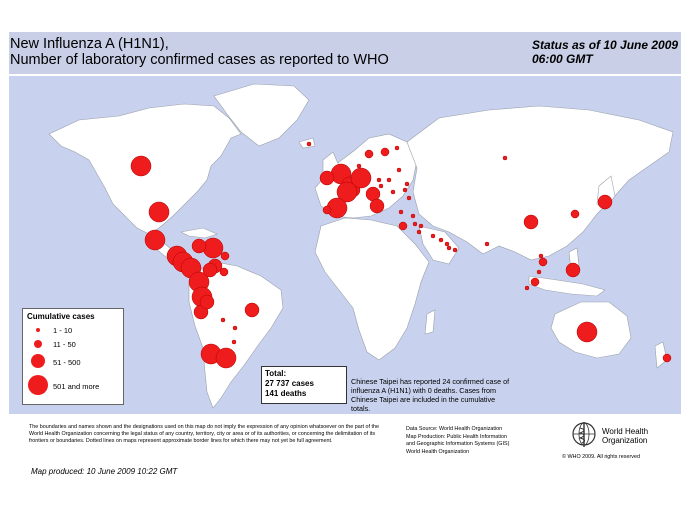  What do you see at coordinates (527, 288) in the screenshot?
I see `case-marker-indonesia` at bounding box center [527, 288].